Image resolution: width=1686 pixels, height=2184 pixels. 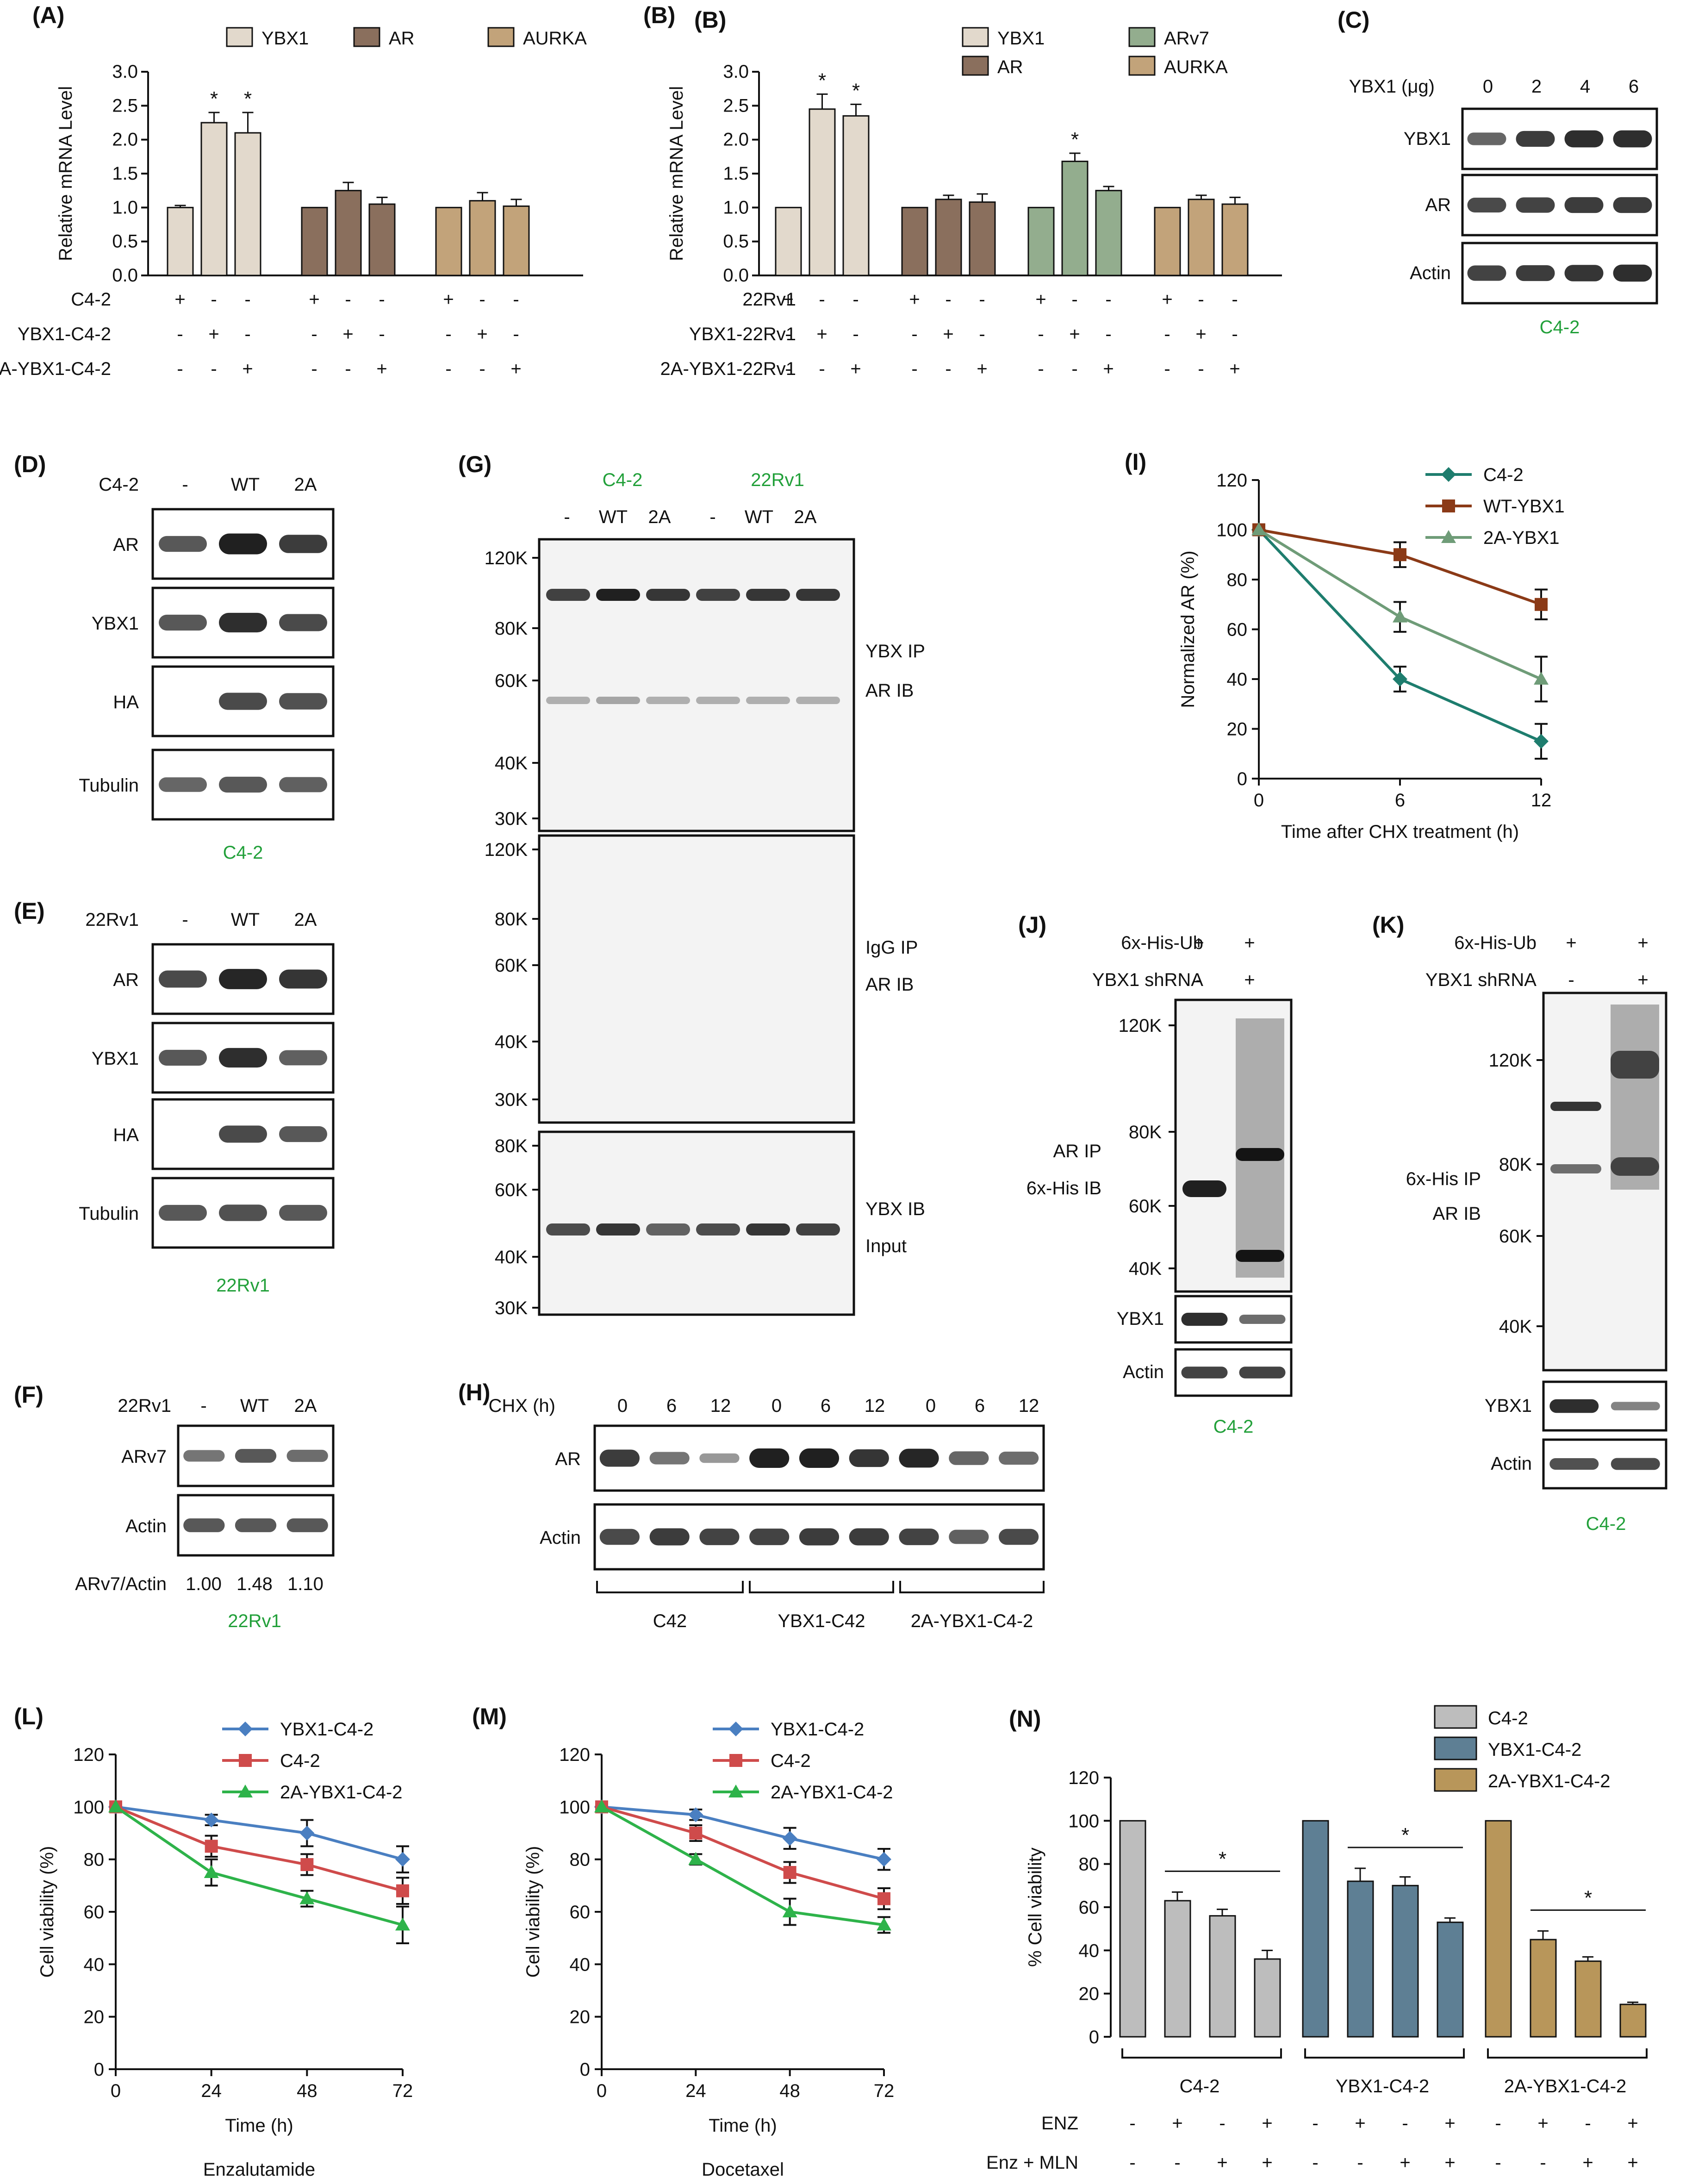 I want to click on blot-label-E: YBX1, so click(x=115, y=1058).